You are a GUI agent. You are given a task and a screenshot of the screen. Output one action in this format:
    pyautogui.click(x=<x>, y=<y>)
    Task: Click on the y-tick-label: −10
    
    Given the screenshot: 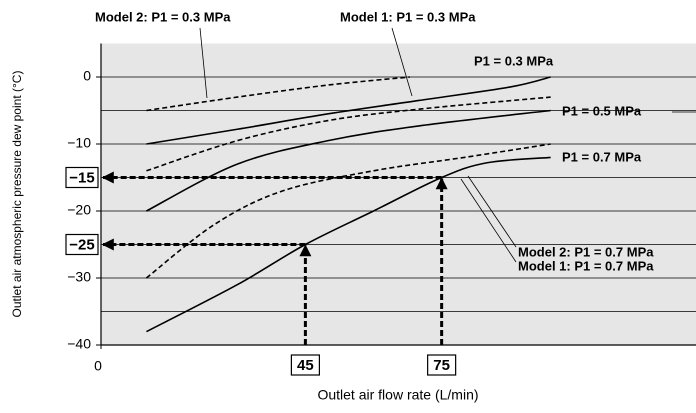 What is the action you would take?
    pyautogui.click(x=79, y=143)
    